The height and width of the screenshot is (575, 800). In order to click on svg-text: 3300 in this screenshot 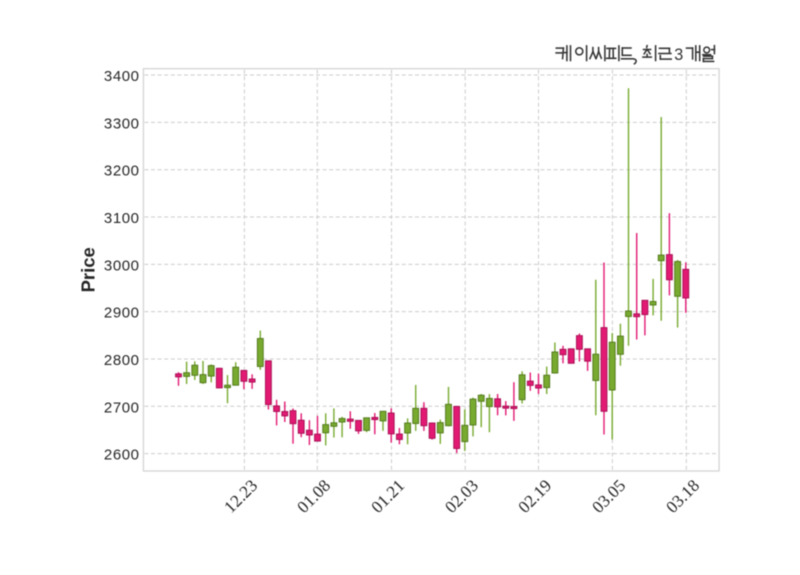, I will do `click(122, 123)`.